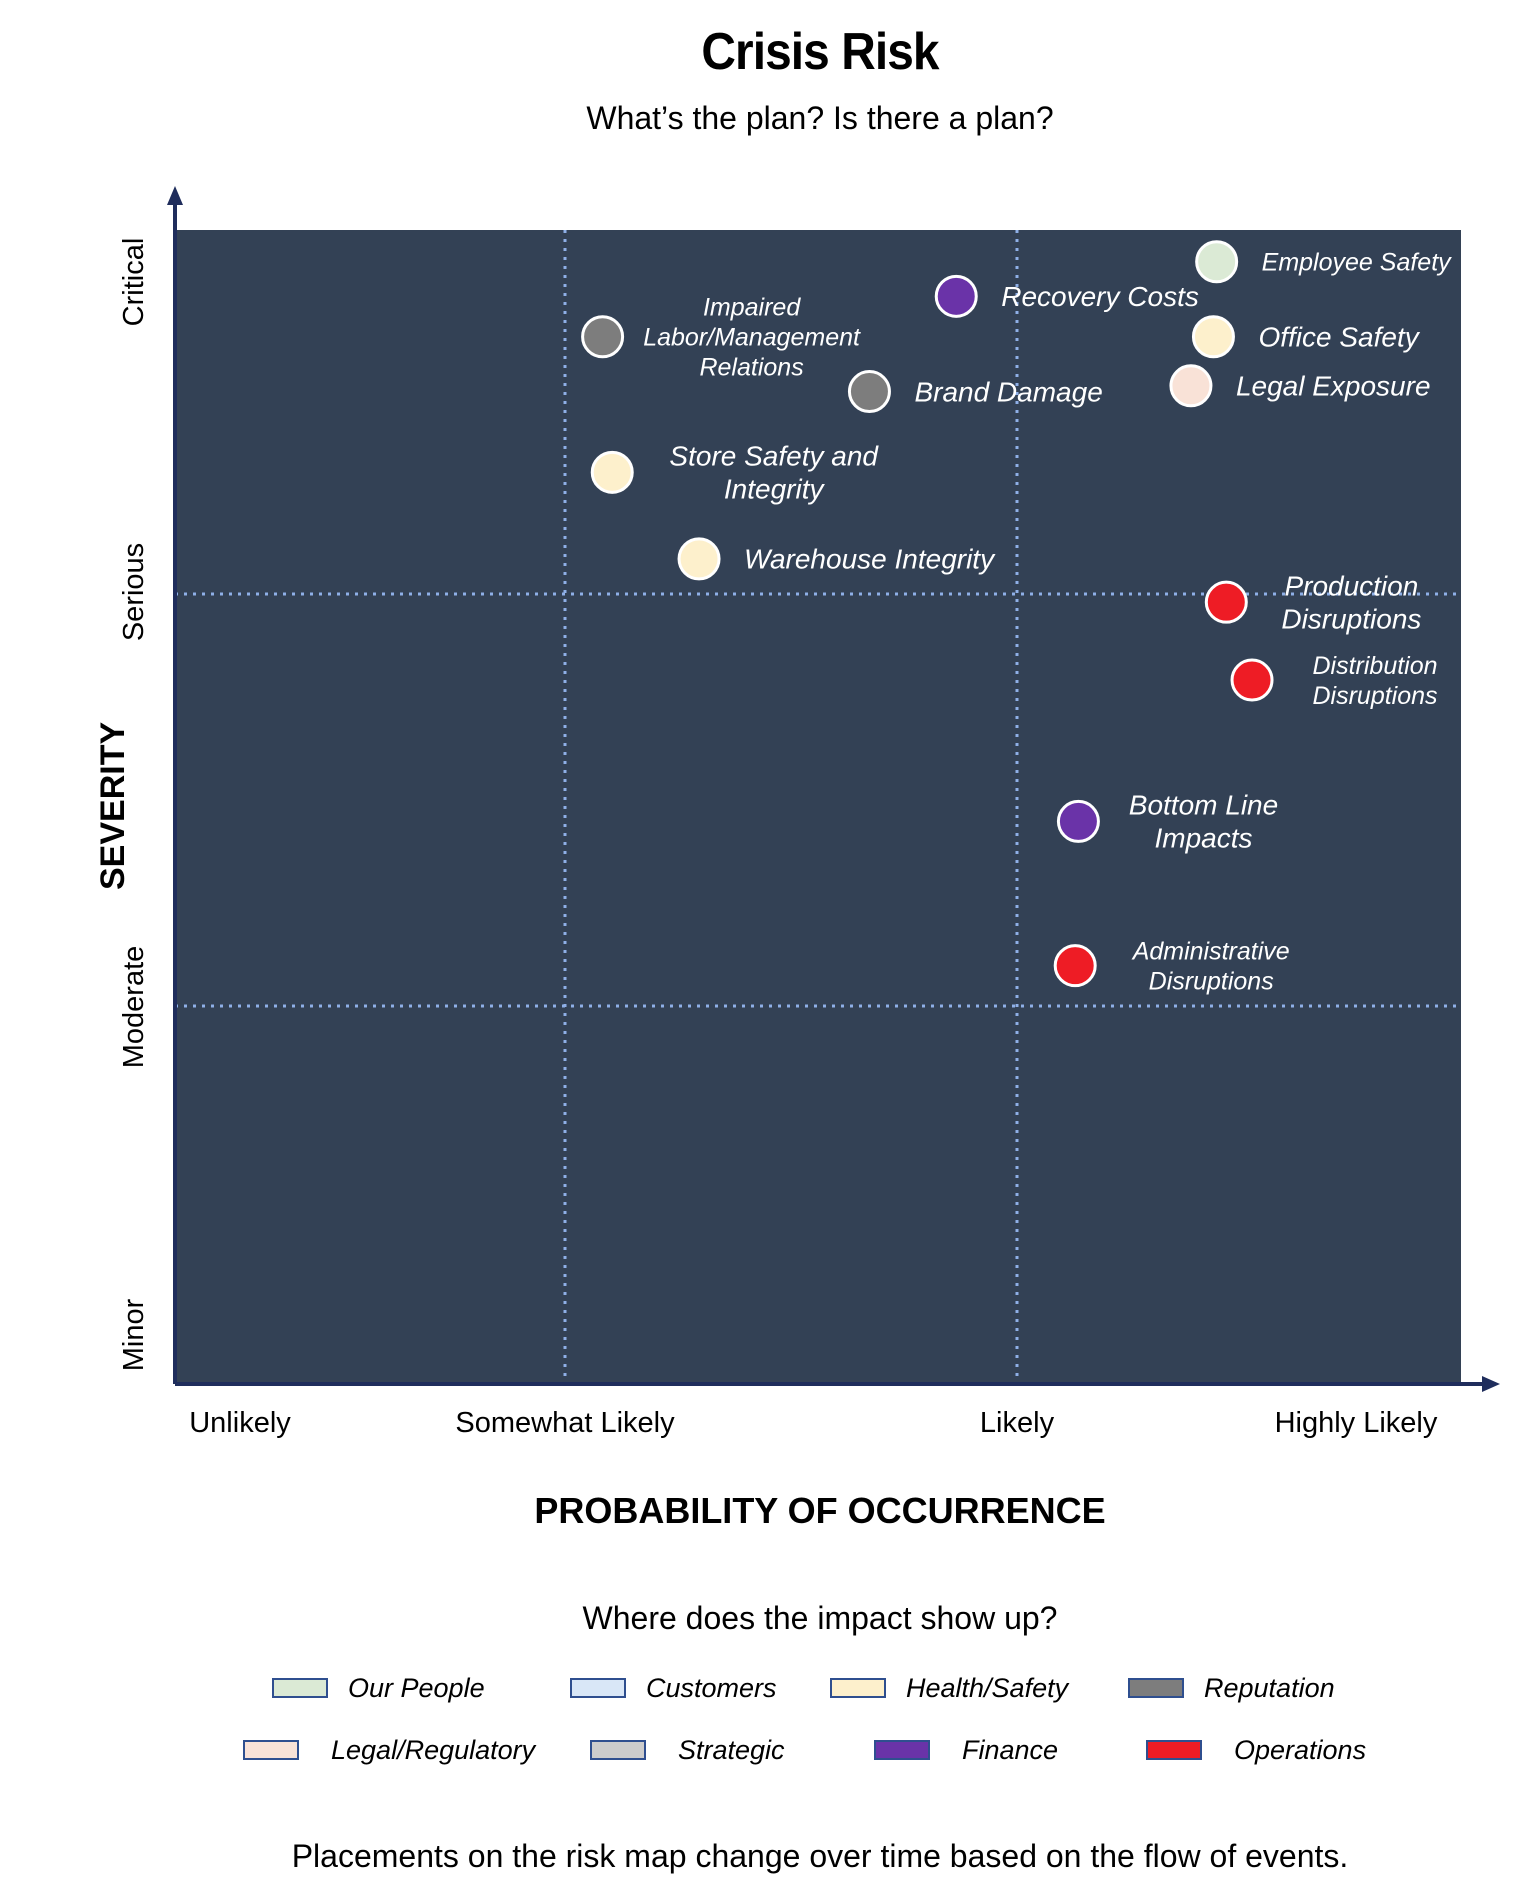  What do you see at coordinates (774, 473) in the screenshot?
I see `risk-point-label: Store Safety and Integrity` at bounding box center [774, 473].